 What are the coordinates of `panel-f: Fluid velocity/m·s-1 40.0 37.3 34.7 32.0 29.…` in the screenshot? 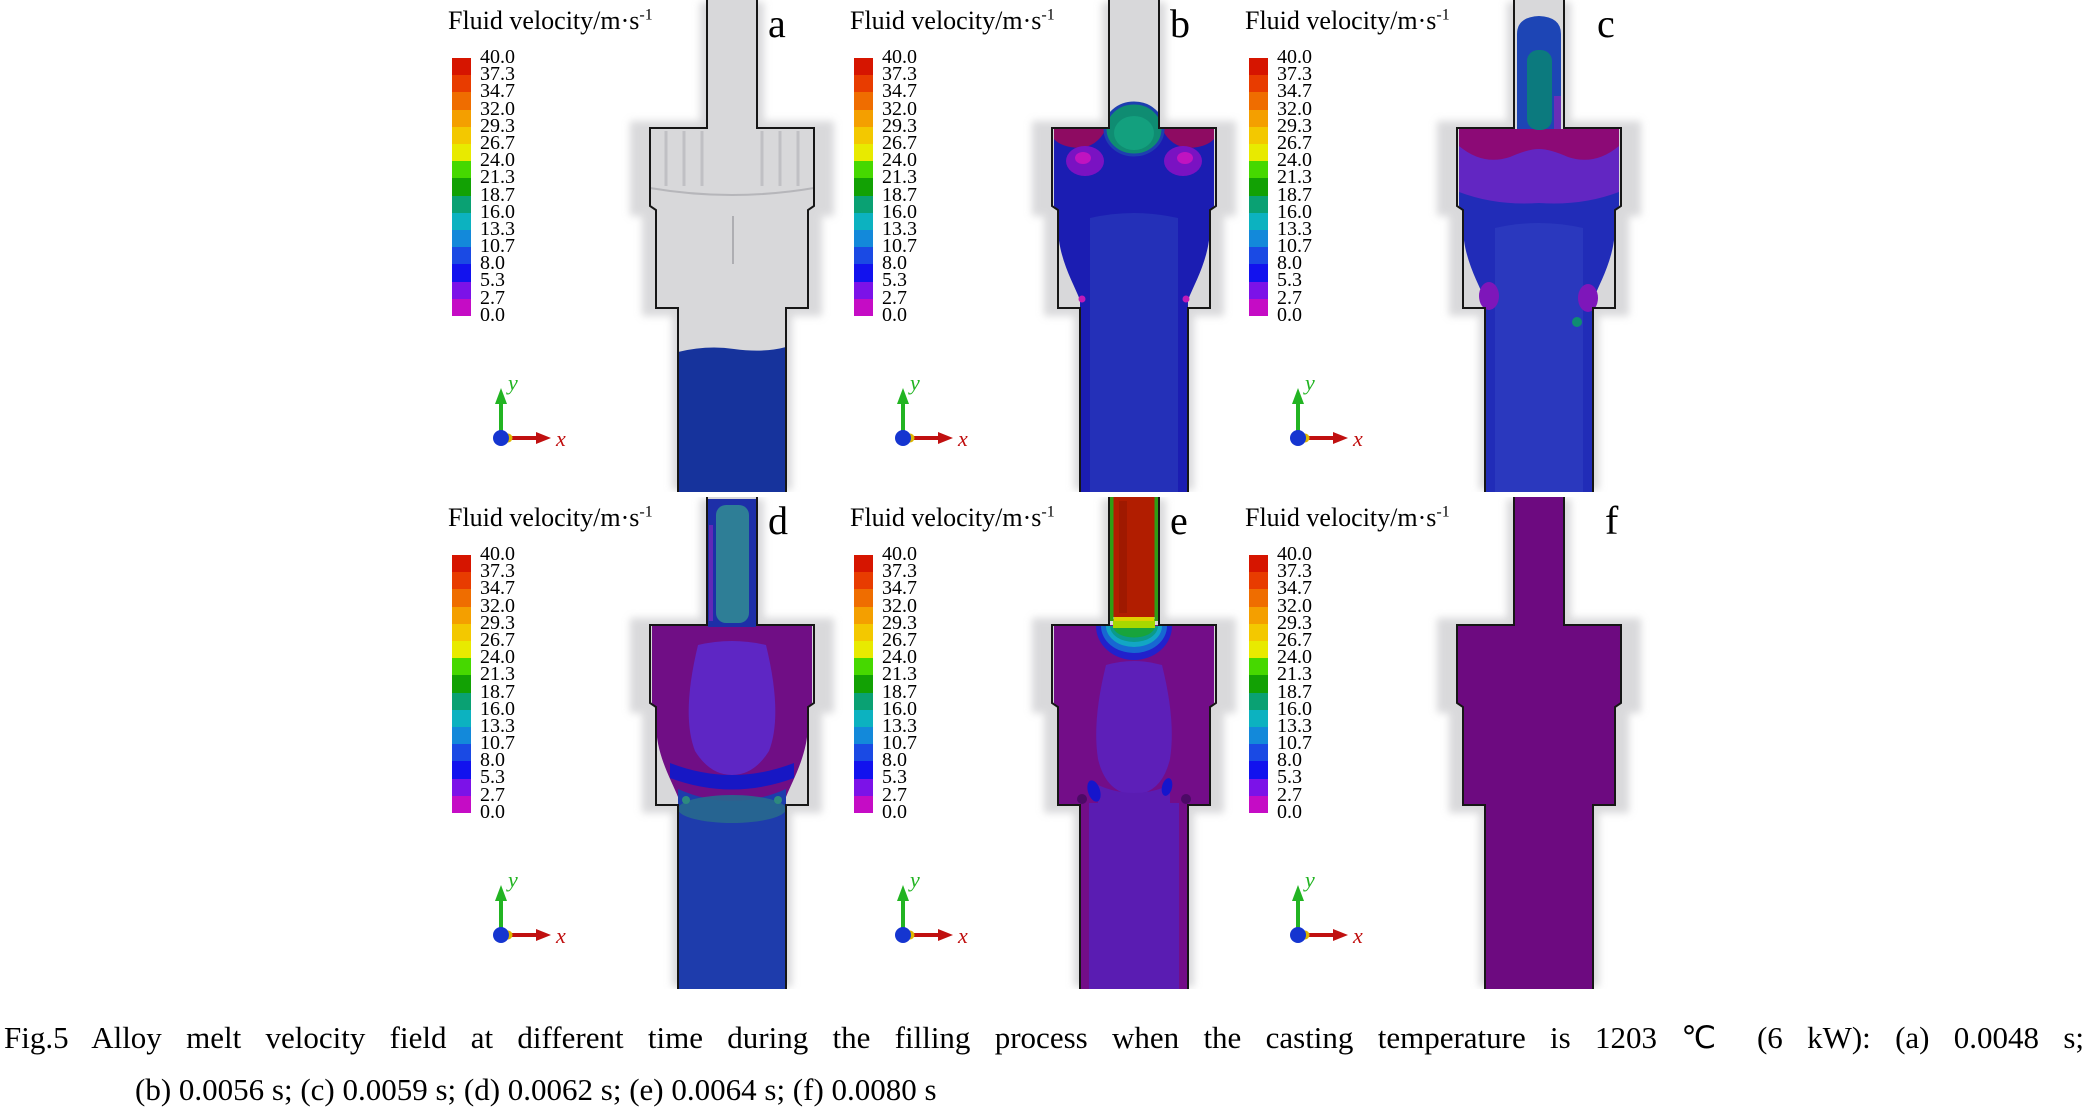 It's located at (1467, 744).